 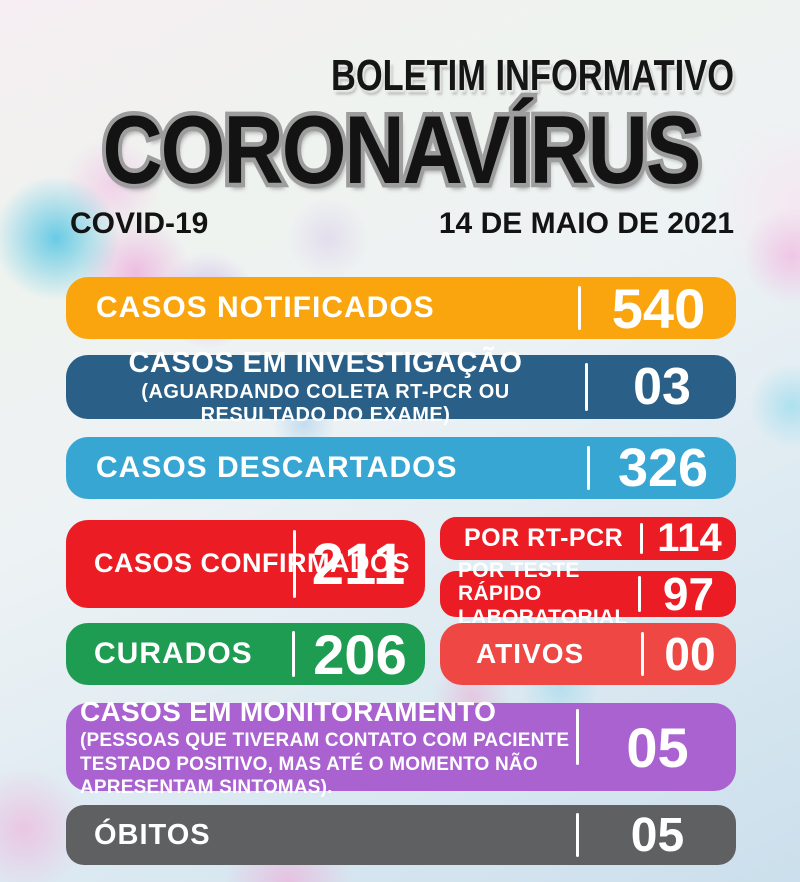 I want to click on page-title-wrap: CORONAVÍRUS CORONAVÍRUS, so click(x=401, y=150).